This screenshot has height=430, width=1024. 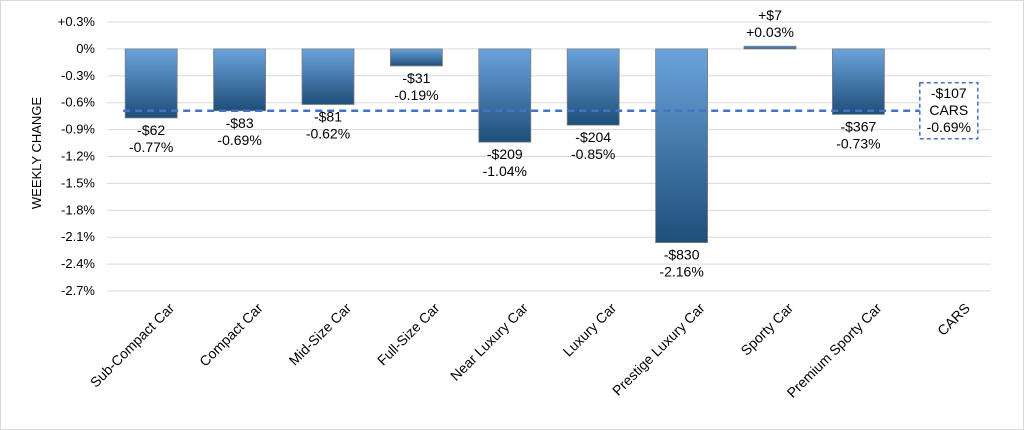 I want to click on reference-label: CARS, so click(x=948, y=110).